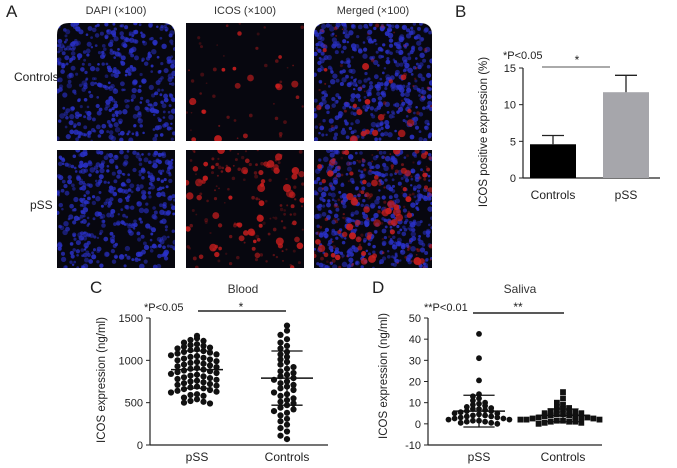 The image size is (677, 468). I want to click on bars, so click(589, 126).